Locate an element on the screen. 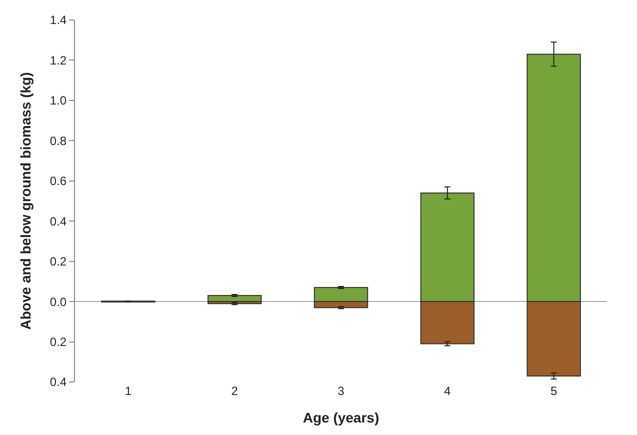  x-tick-label: 4 is located at coordinates (448, 391).